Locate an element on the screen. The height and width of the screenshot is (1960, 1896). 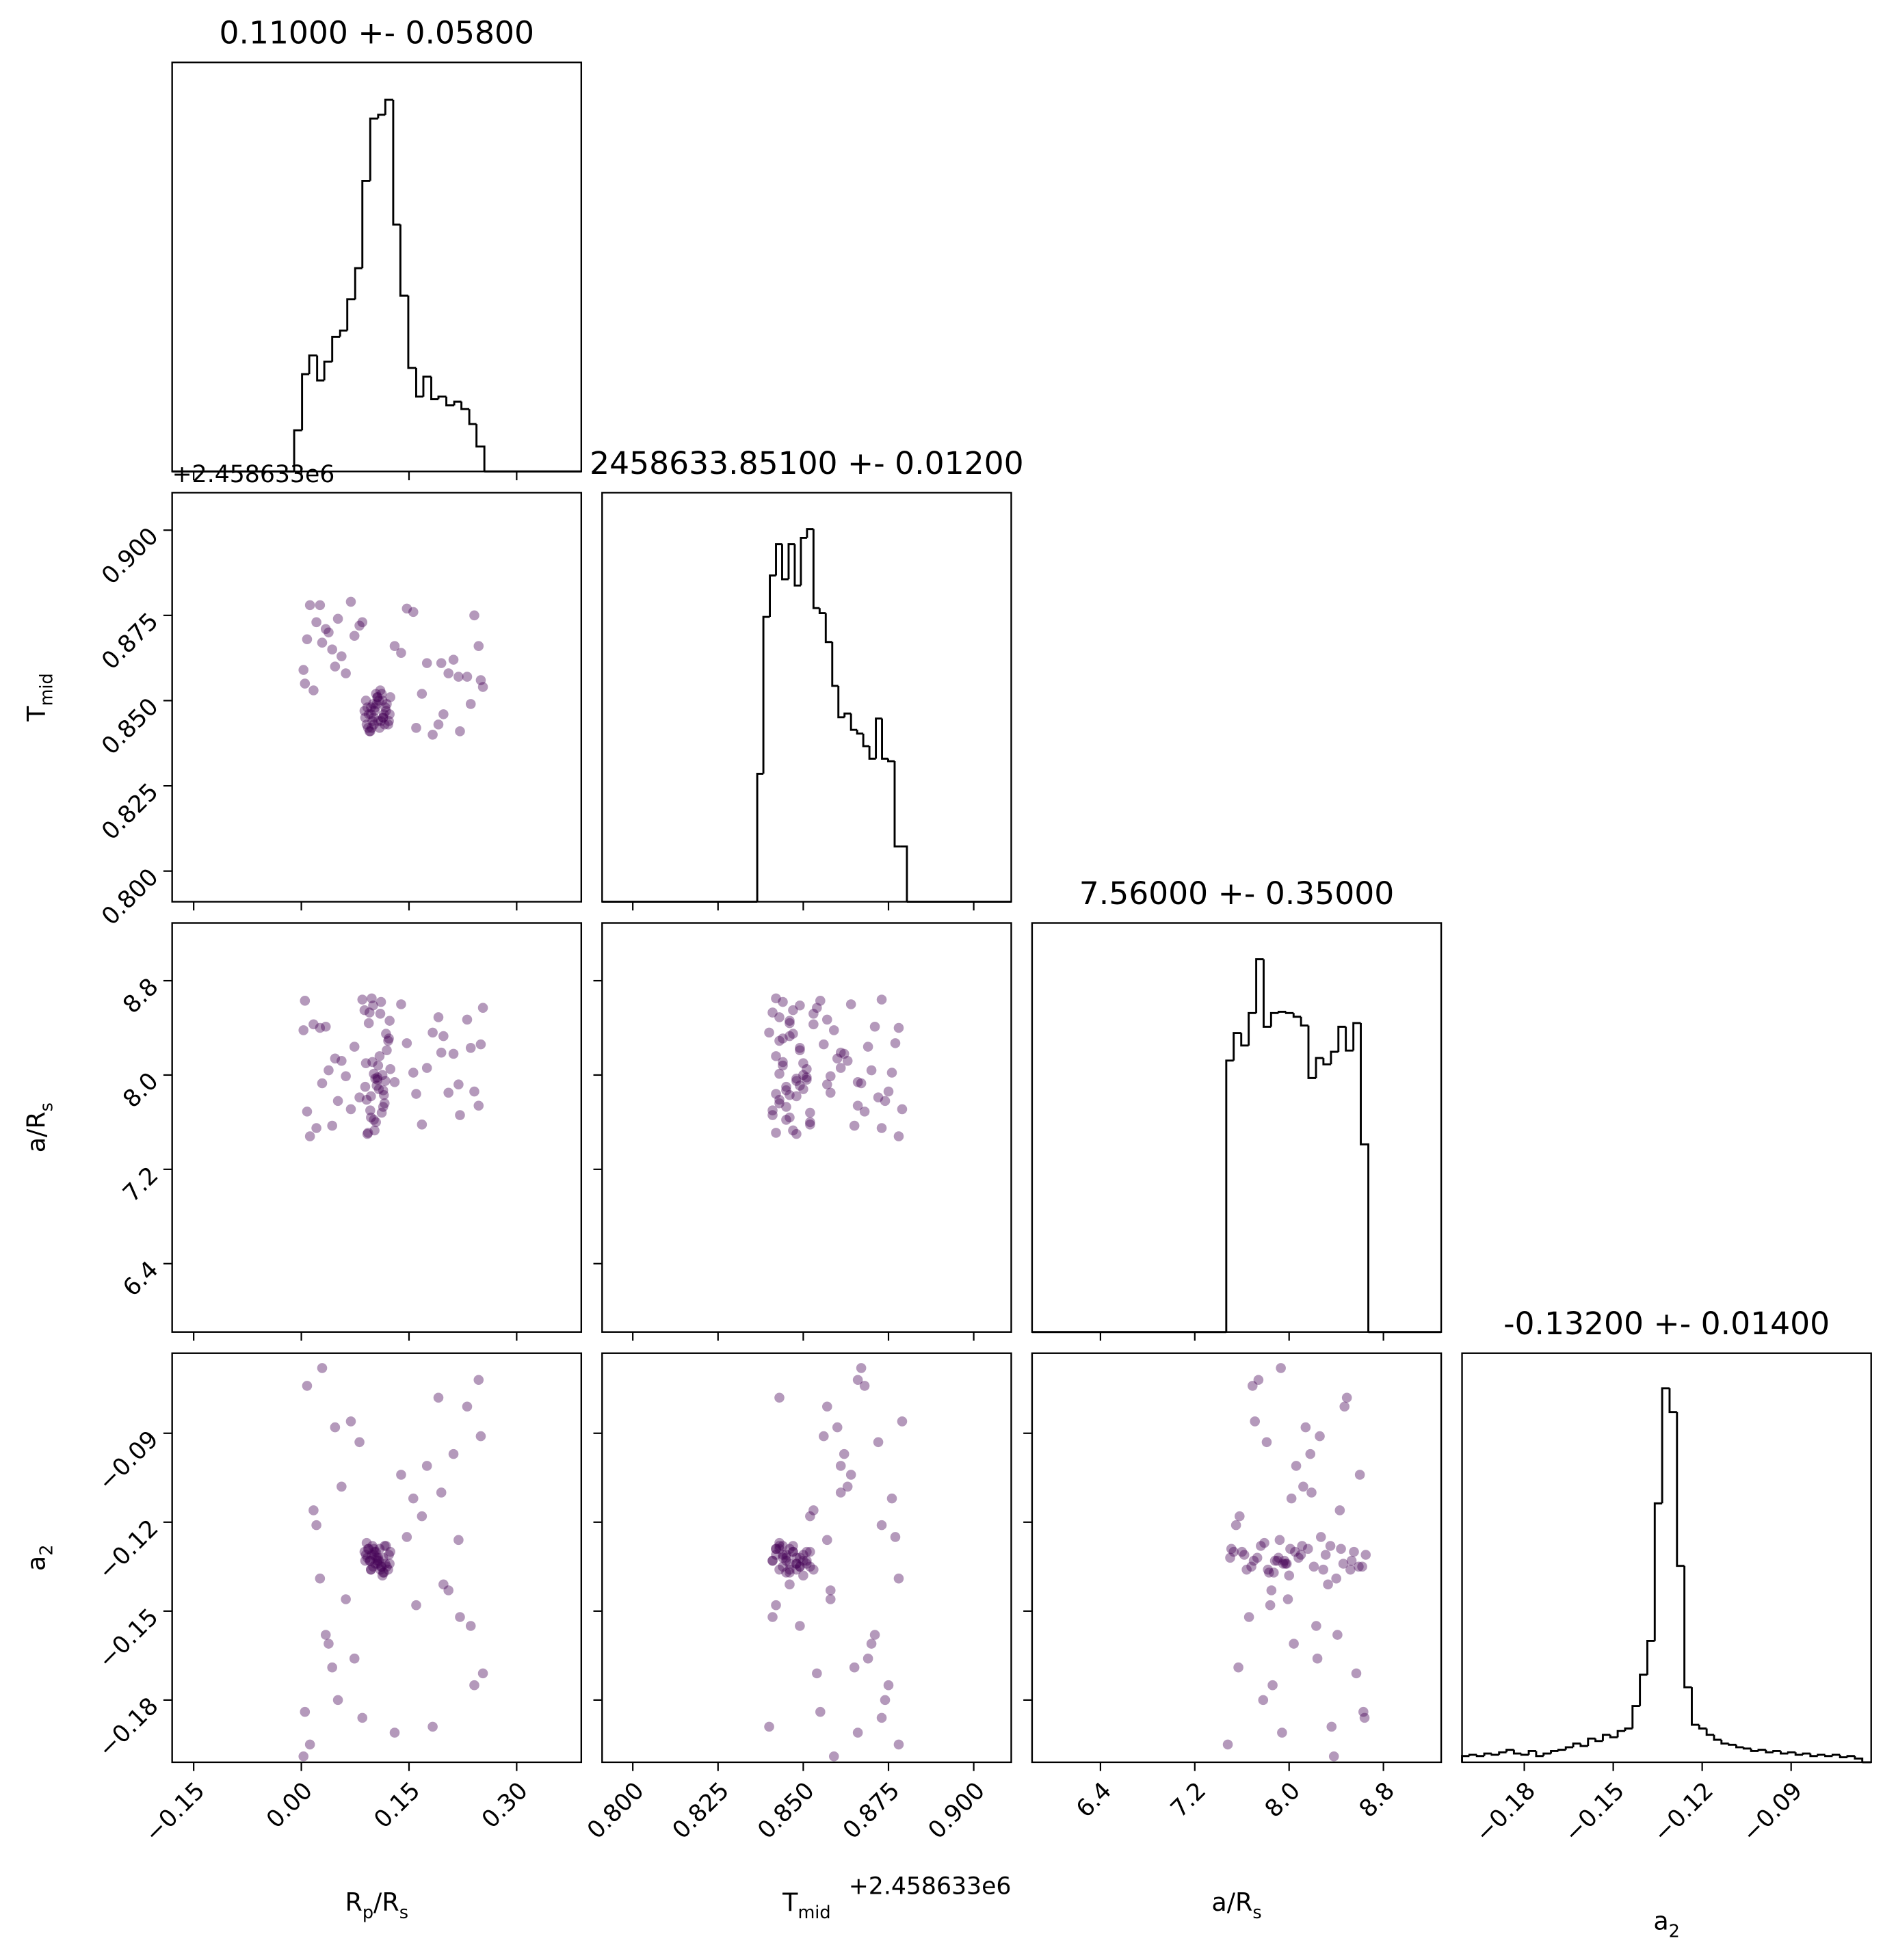
x-tick-label: 0.900 is located at coordinates (957, 1811).